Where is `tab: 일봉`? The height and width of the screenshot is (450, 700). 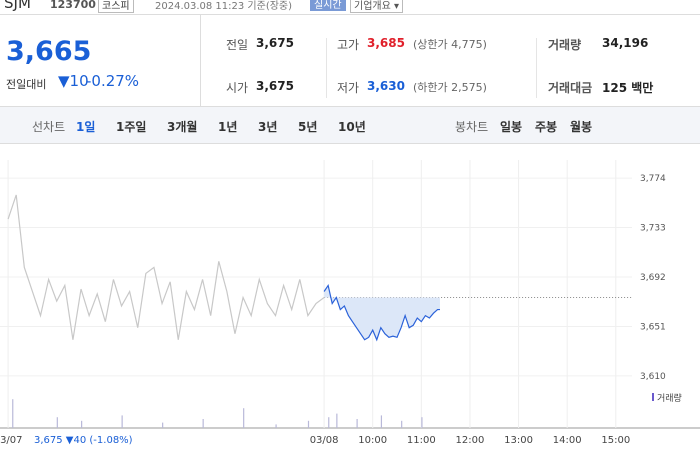
tab: 일봉 is located at coordinates (511, 127).